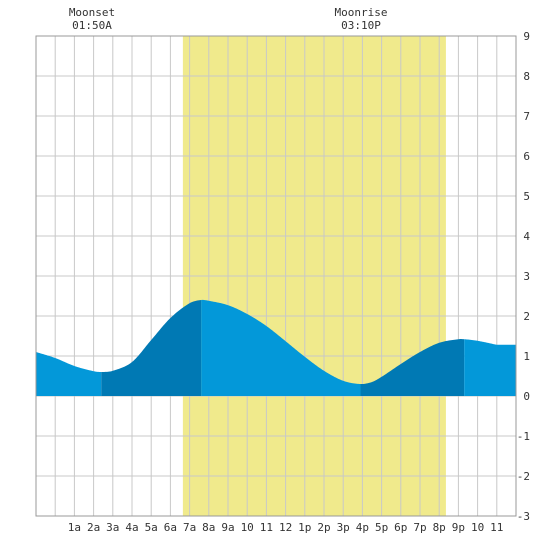  I want to click on x-tick-label: 8p, so click(439, 527).